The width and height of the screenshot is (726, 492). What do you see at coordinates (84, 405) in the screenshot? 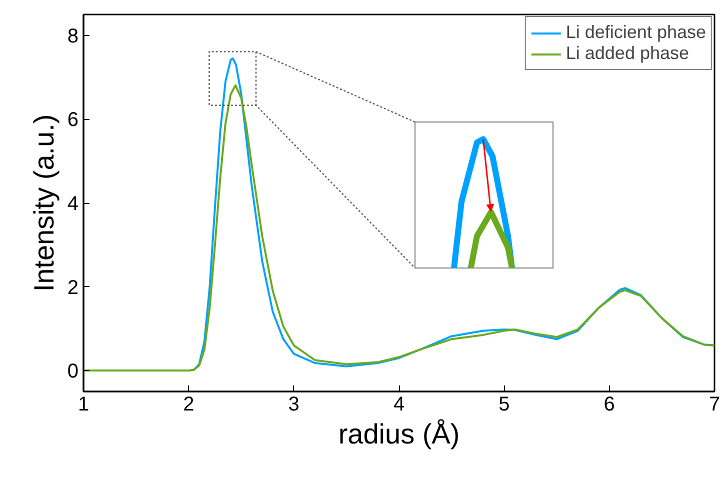
I see `x-tick-label: 1` at bounding box center [84, 405].